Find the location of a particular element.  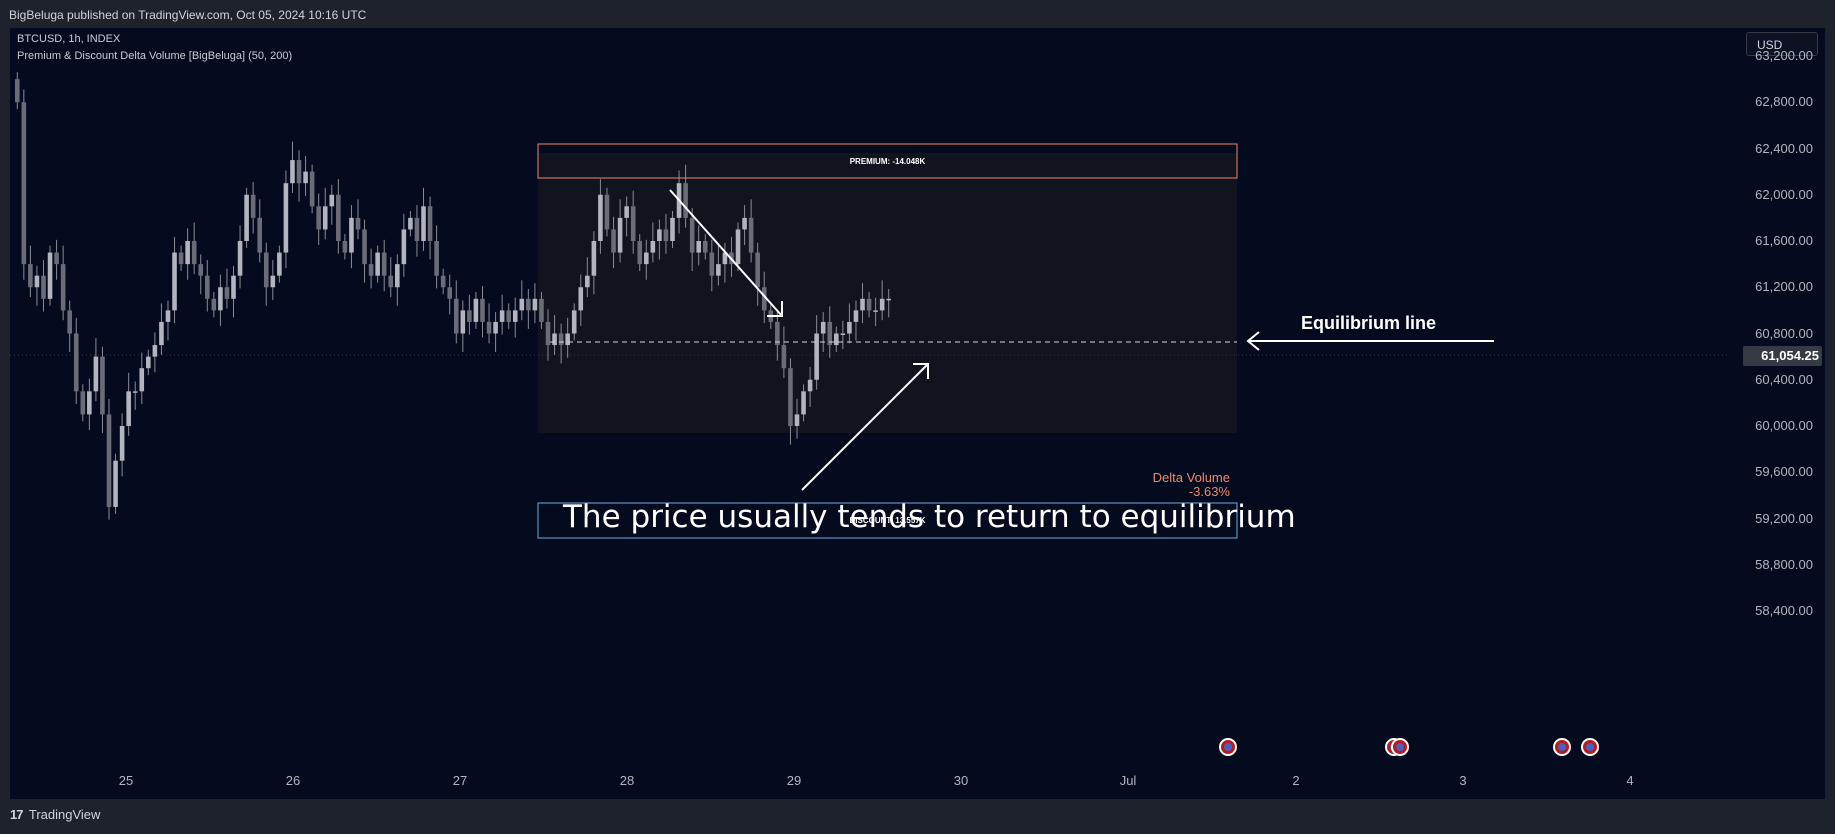

price-axis-label: 58,800.00 is located at coordinates (1784, 564).